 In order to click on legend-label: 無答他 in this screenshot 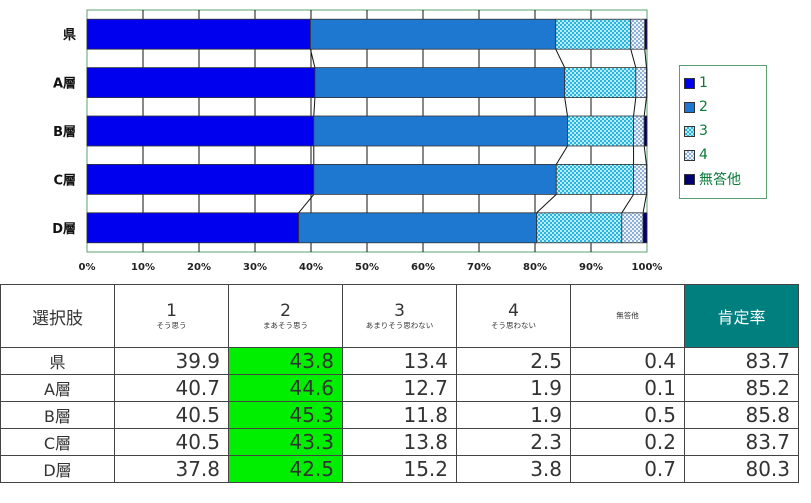, I will do `click(720, 180)`.